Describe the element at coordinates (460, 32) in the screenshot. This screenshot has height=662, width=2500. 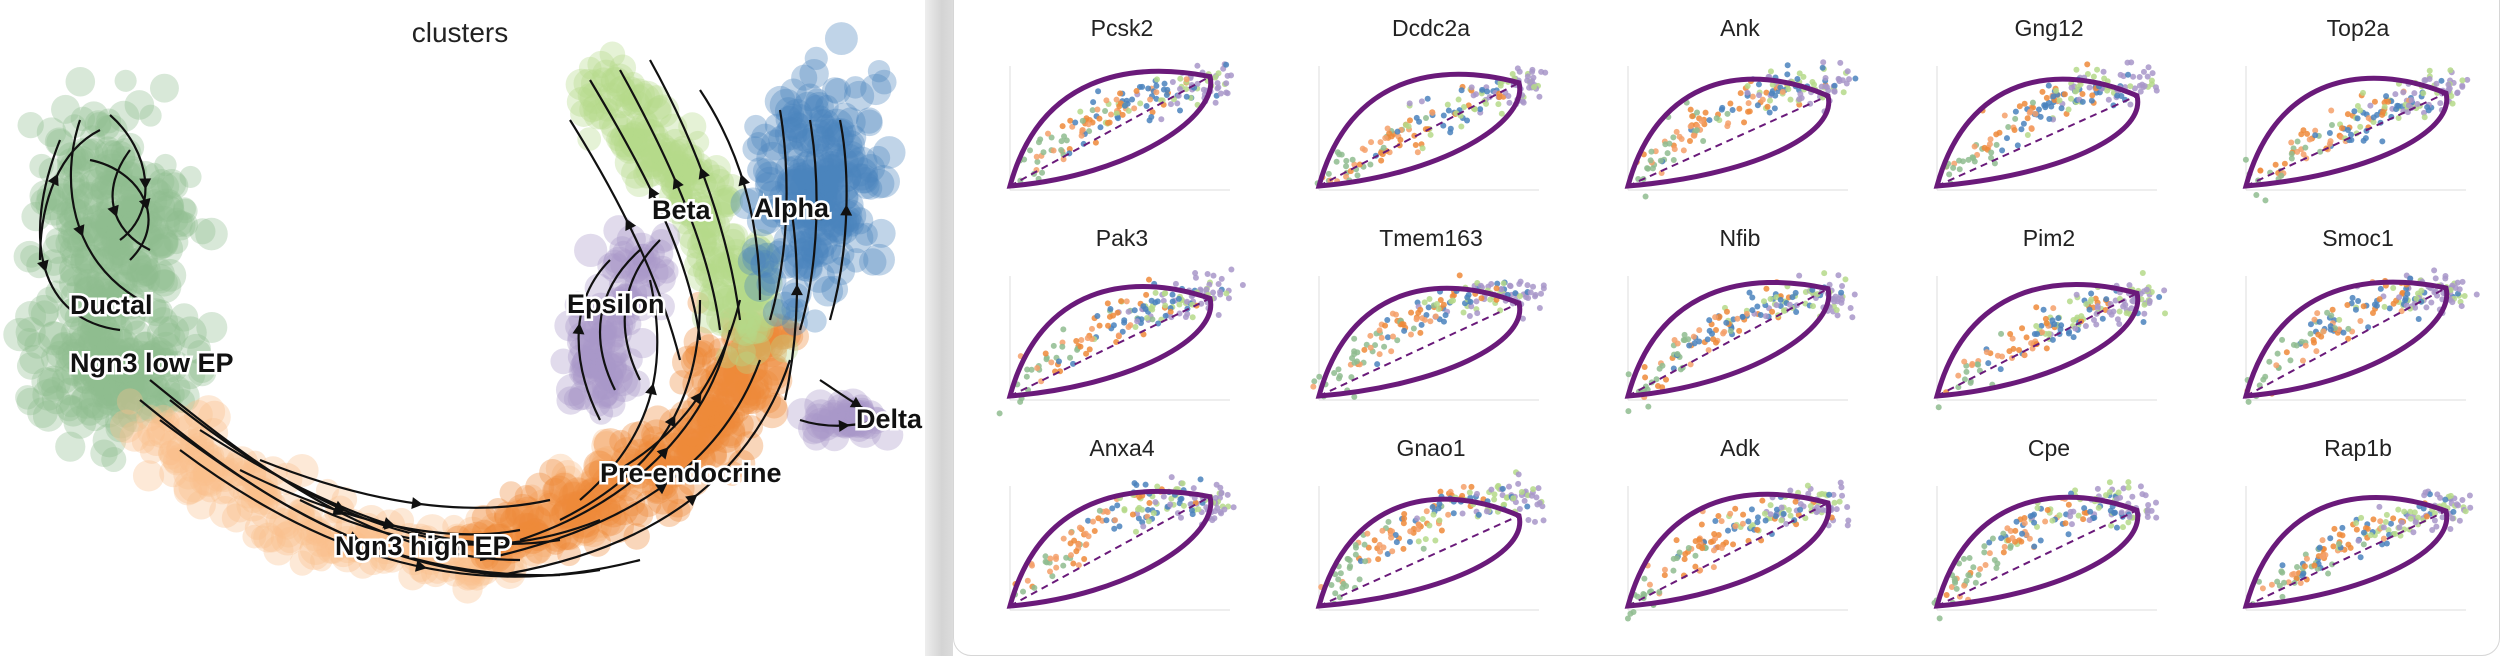
I see `embedding-title: clusters` at that location.